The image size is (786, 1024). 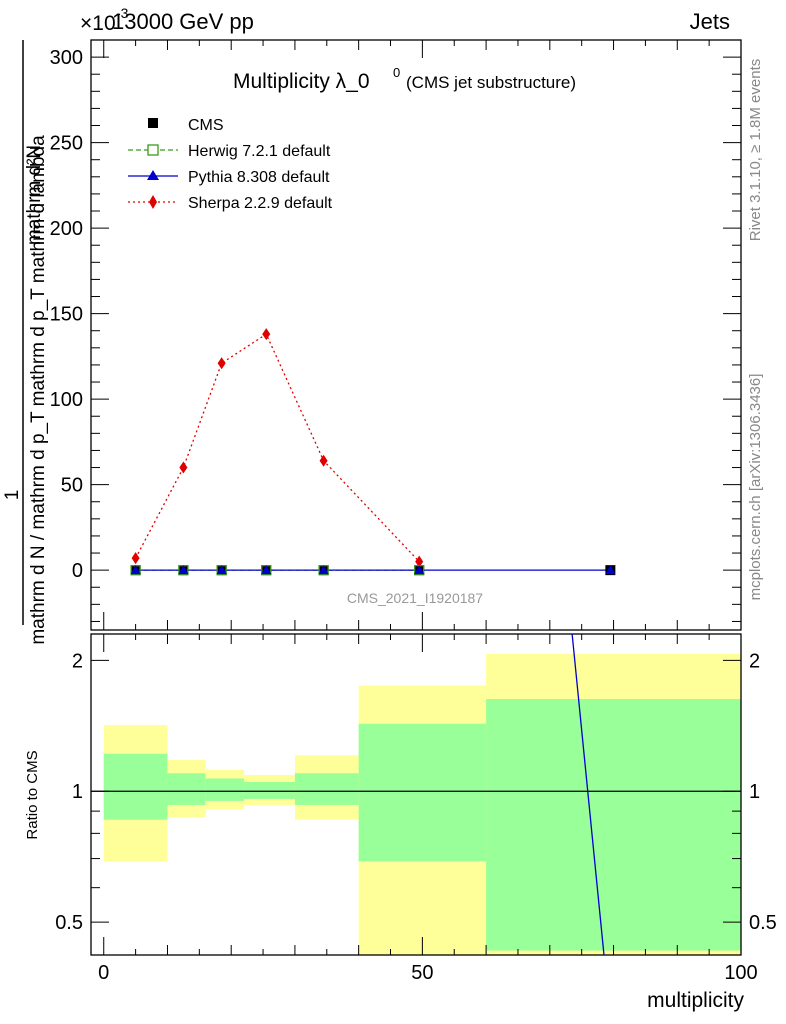 What do you see at coordinates (755, 150) in the screenshot?
I see `rivet-label: Rivet 3.1.10, ≥ 1.8M events` at bounding box center [755, 150].